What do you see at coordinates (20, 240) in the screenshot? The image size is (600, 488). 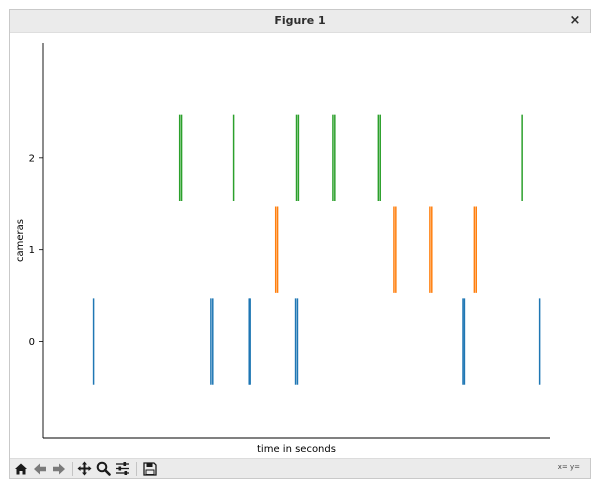 I see `y-axis-label: cameras` at bounding box center [20, 240].